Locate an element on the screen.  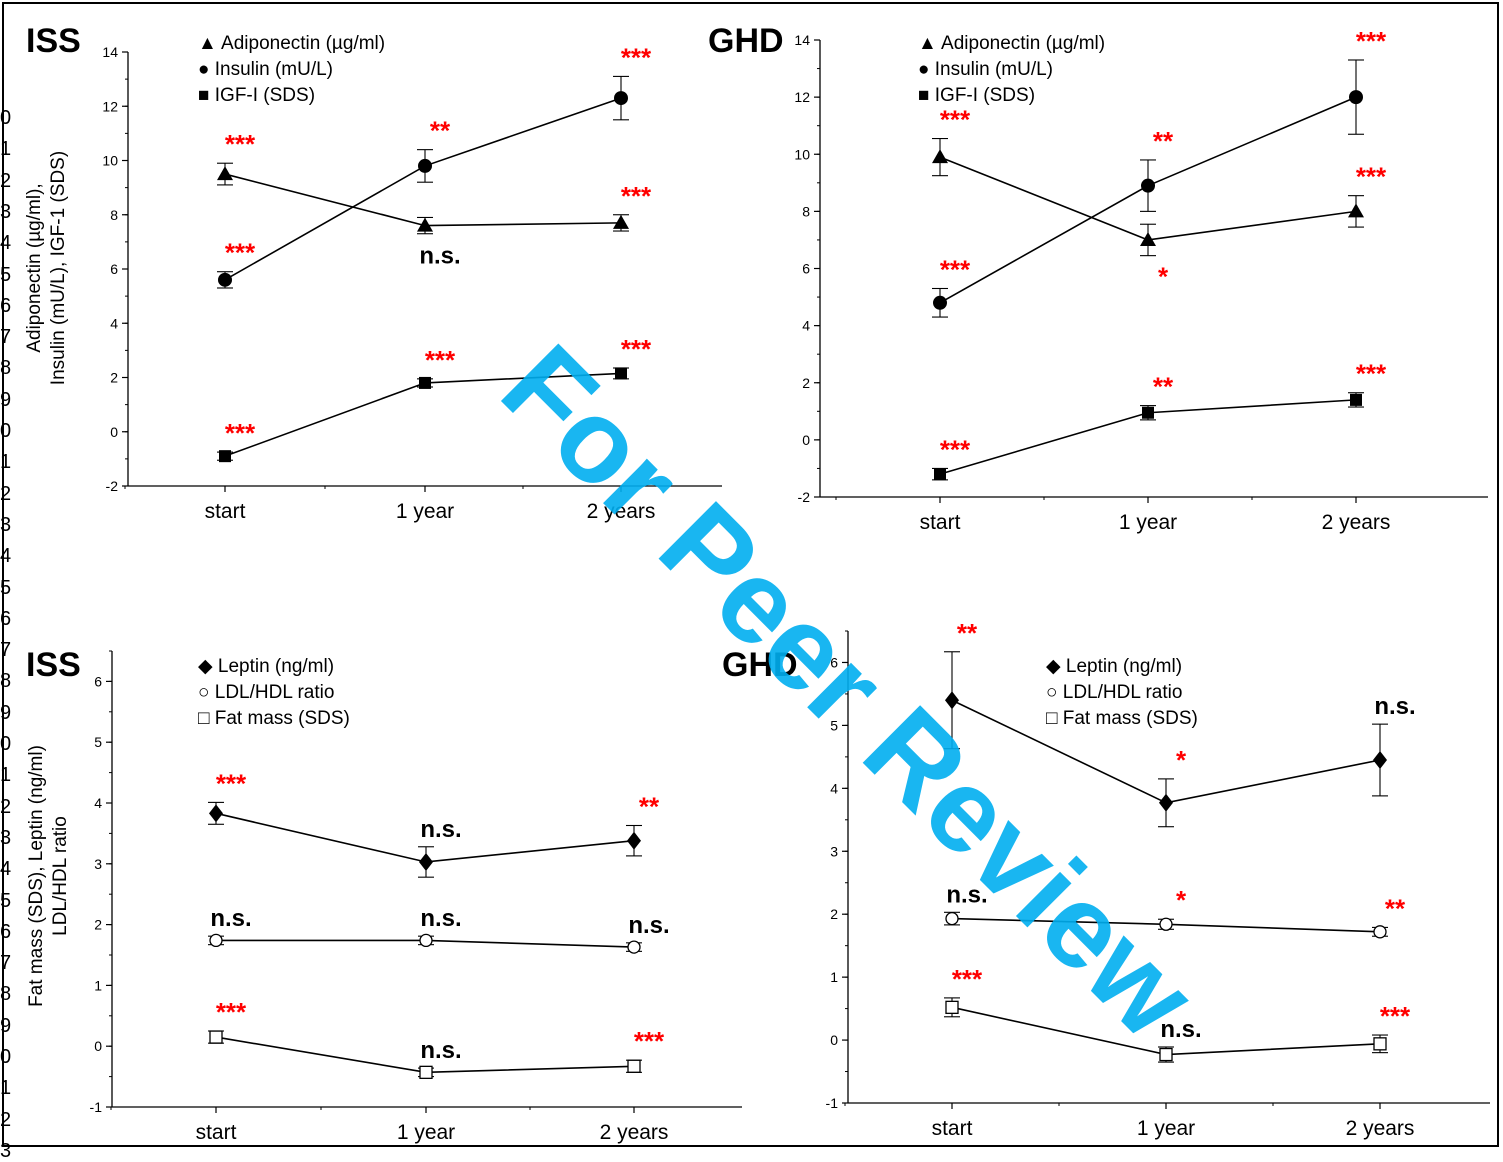
series-open-circle: n.s. n.s. n.s. is located at coordinates (439, 929).